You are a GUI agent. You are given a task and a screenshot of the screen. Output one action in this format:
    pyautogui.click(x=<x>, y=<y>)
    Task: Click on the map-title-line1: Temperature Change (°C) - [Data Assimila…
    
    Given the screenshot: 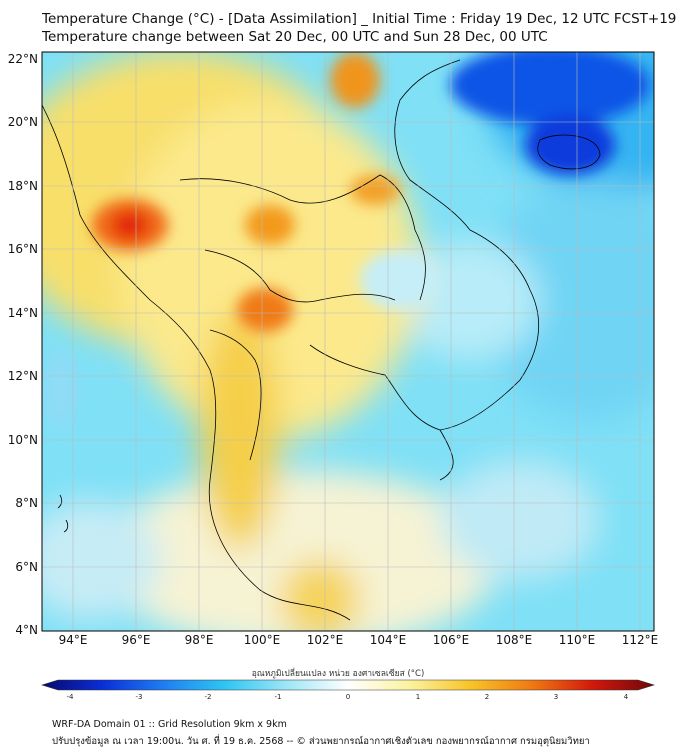 What is the action you would take?
    pyautogui.click(x=359, y=19)
    